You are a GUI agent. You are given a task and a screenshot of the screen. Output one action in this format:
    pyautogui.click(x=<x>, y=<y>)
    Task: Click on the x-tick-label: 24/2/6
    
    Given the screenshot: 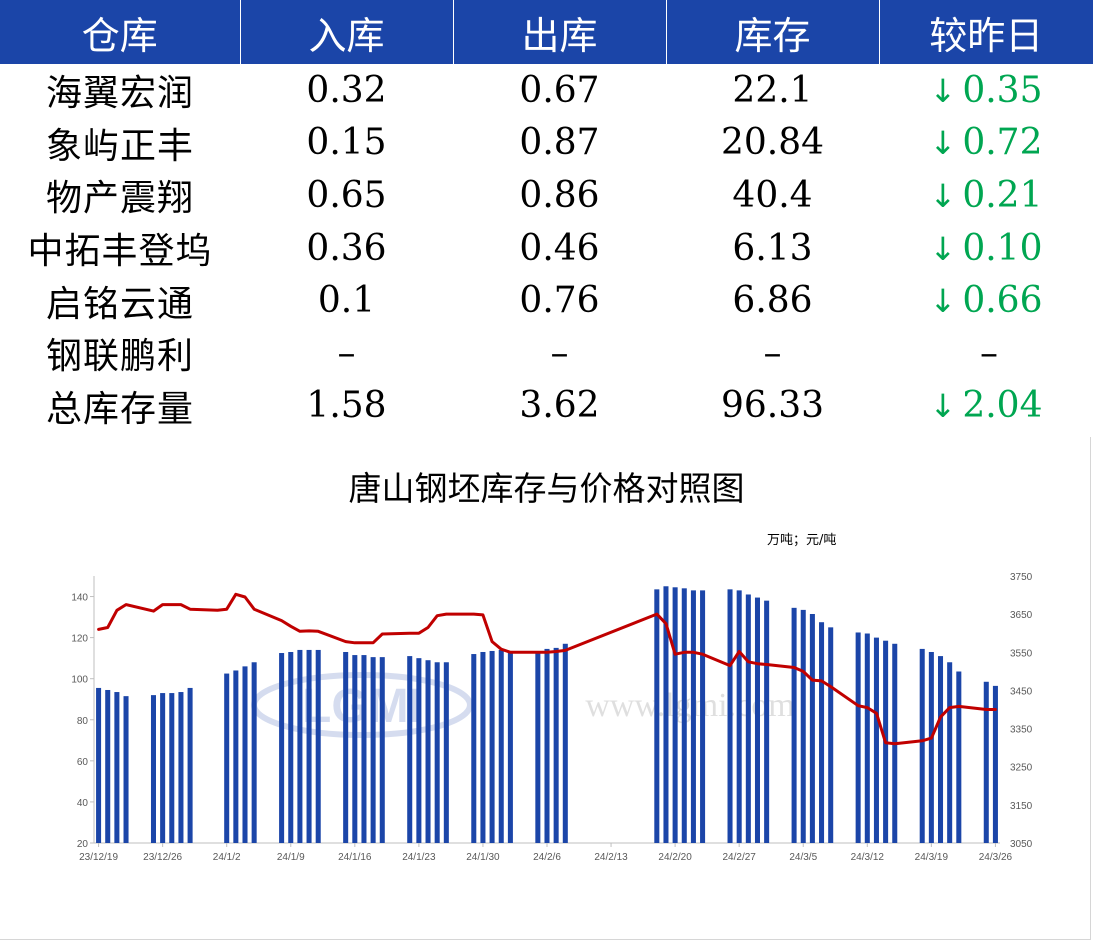 What is the action you would take?
    pyautogui.click(x=547, y=857)
    